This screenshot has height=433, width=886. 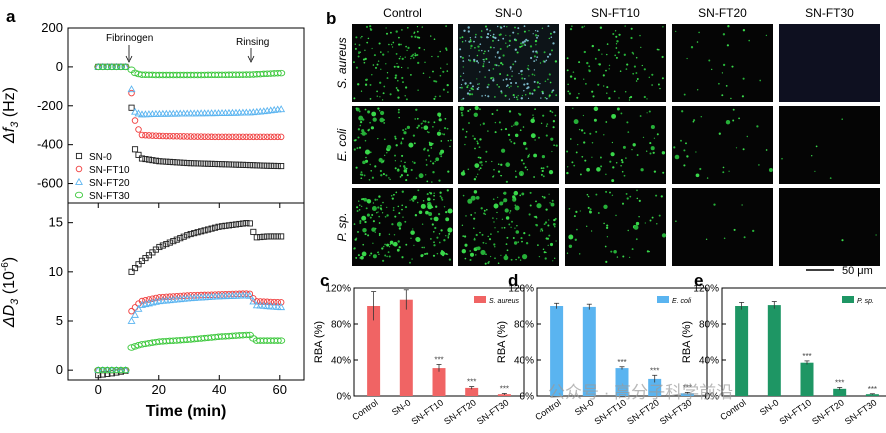 I want to click on tile-background, so click(x=508, y=145).